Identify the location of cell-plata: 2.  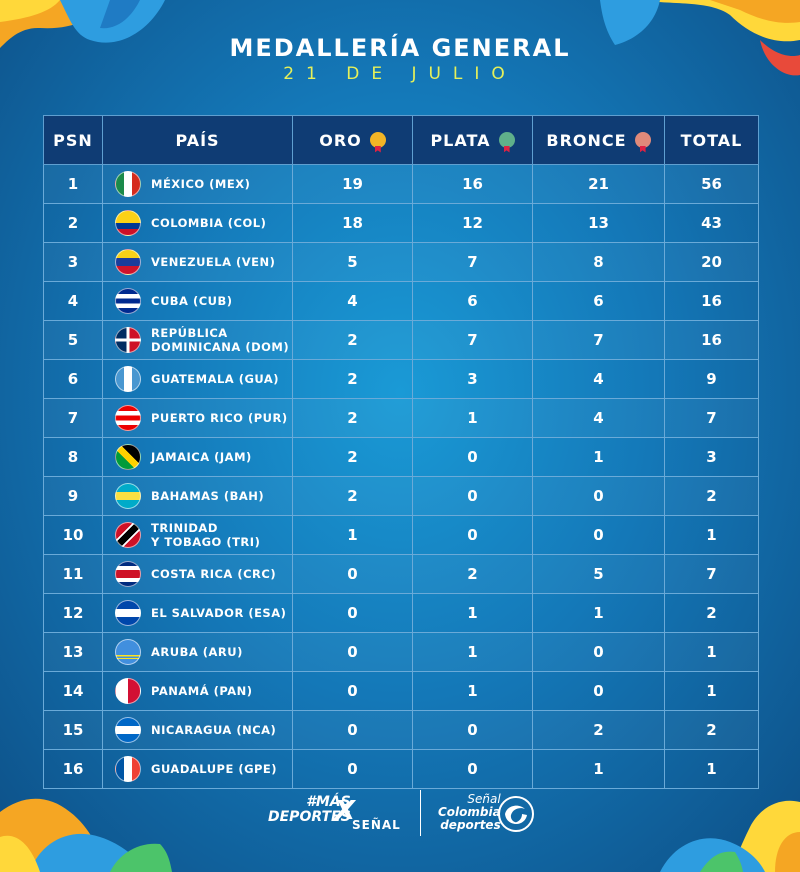
(472, 574).